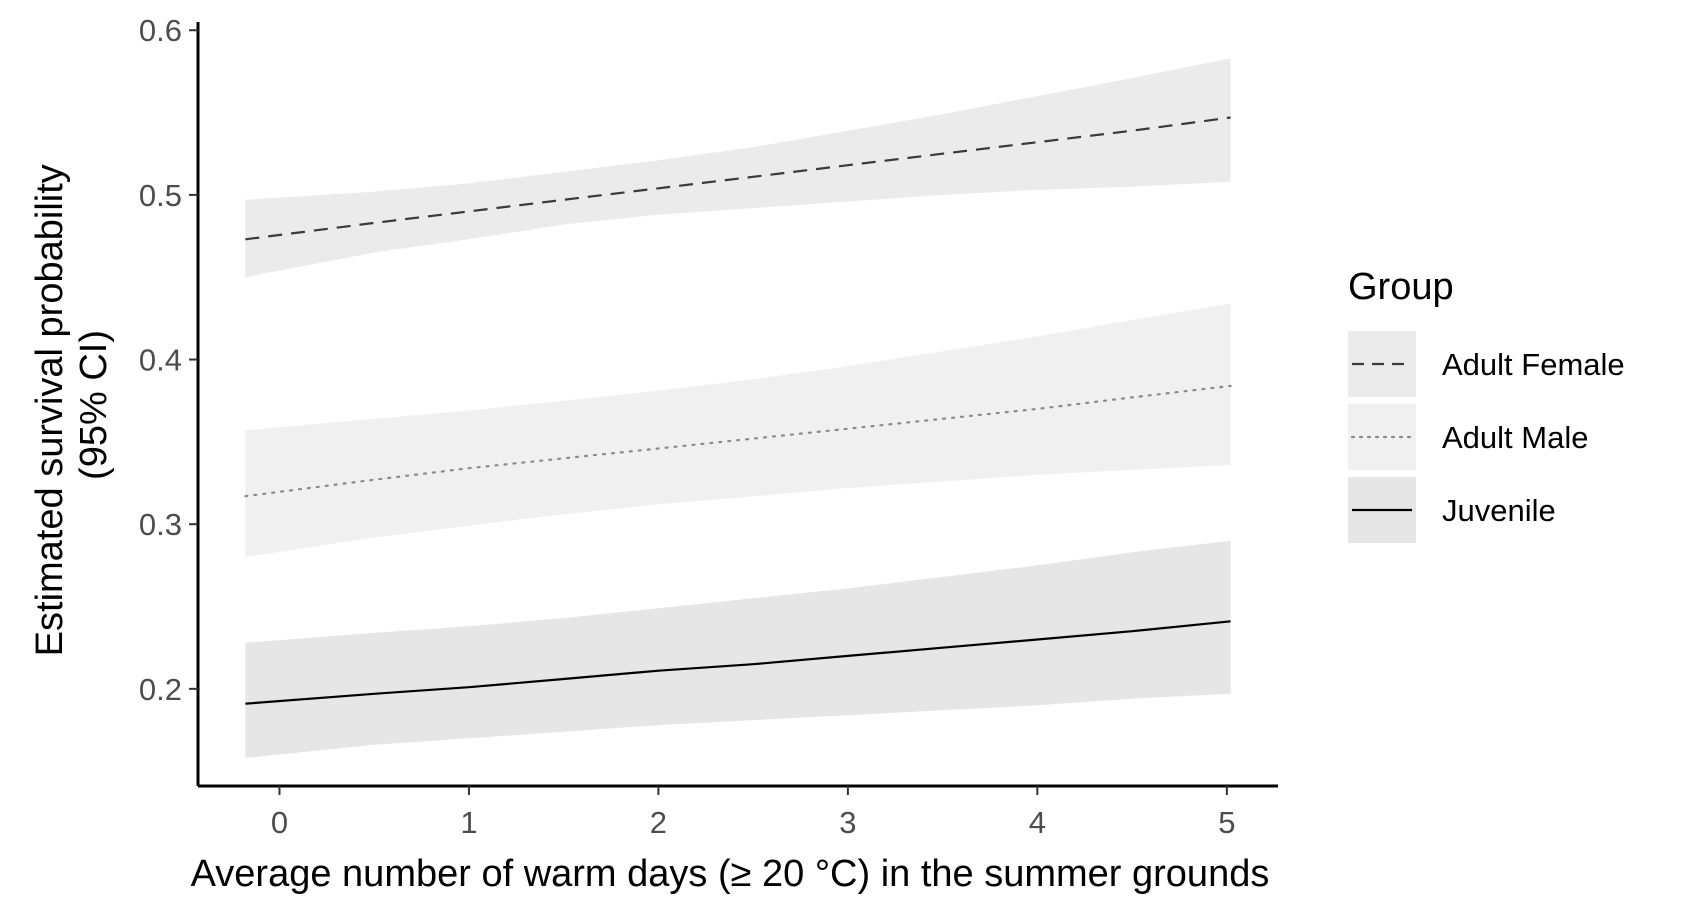  What do you see at coordinates (738, 178) in the screenshot?
I see `line-adult-female` at bounding box center [738, 178].